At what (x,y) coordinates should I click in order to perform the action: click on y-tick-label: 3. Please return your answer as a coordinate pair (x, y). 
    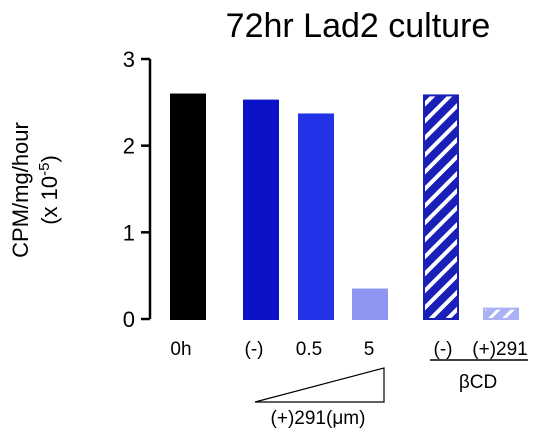
    Looking at the image, I should click on (129, 59).